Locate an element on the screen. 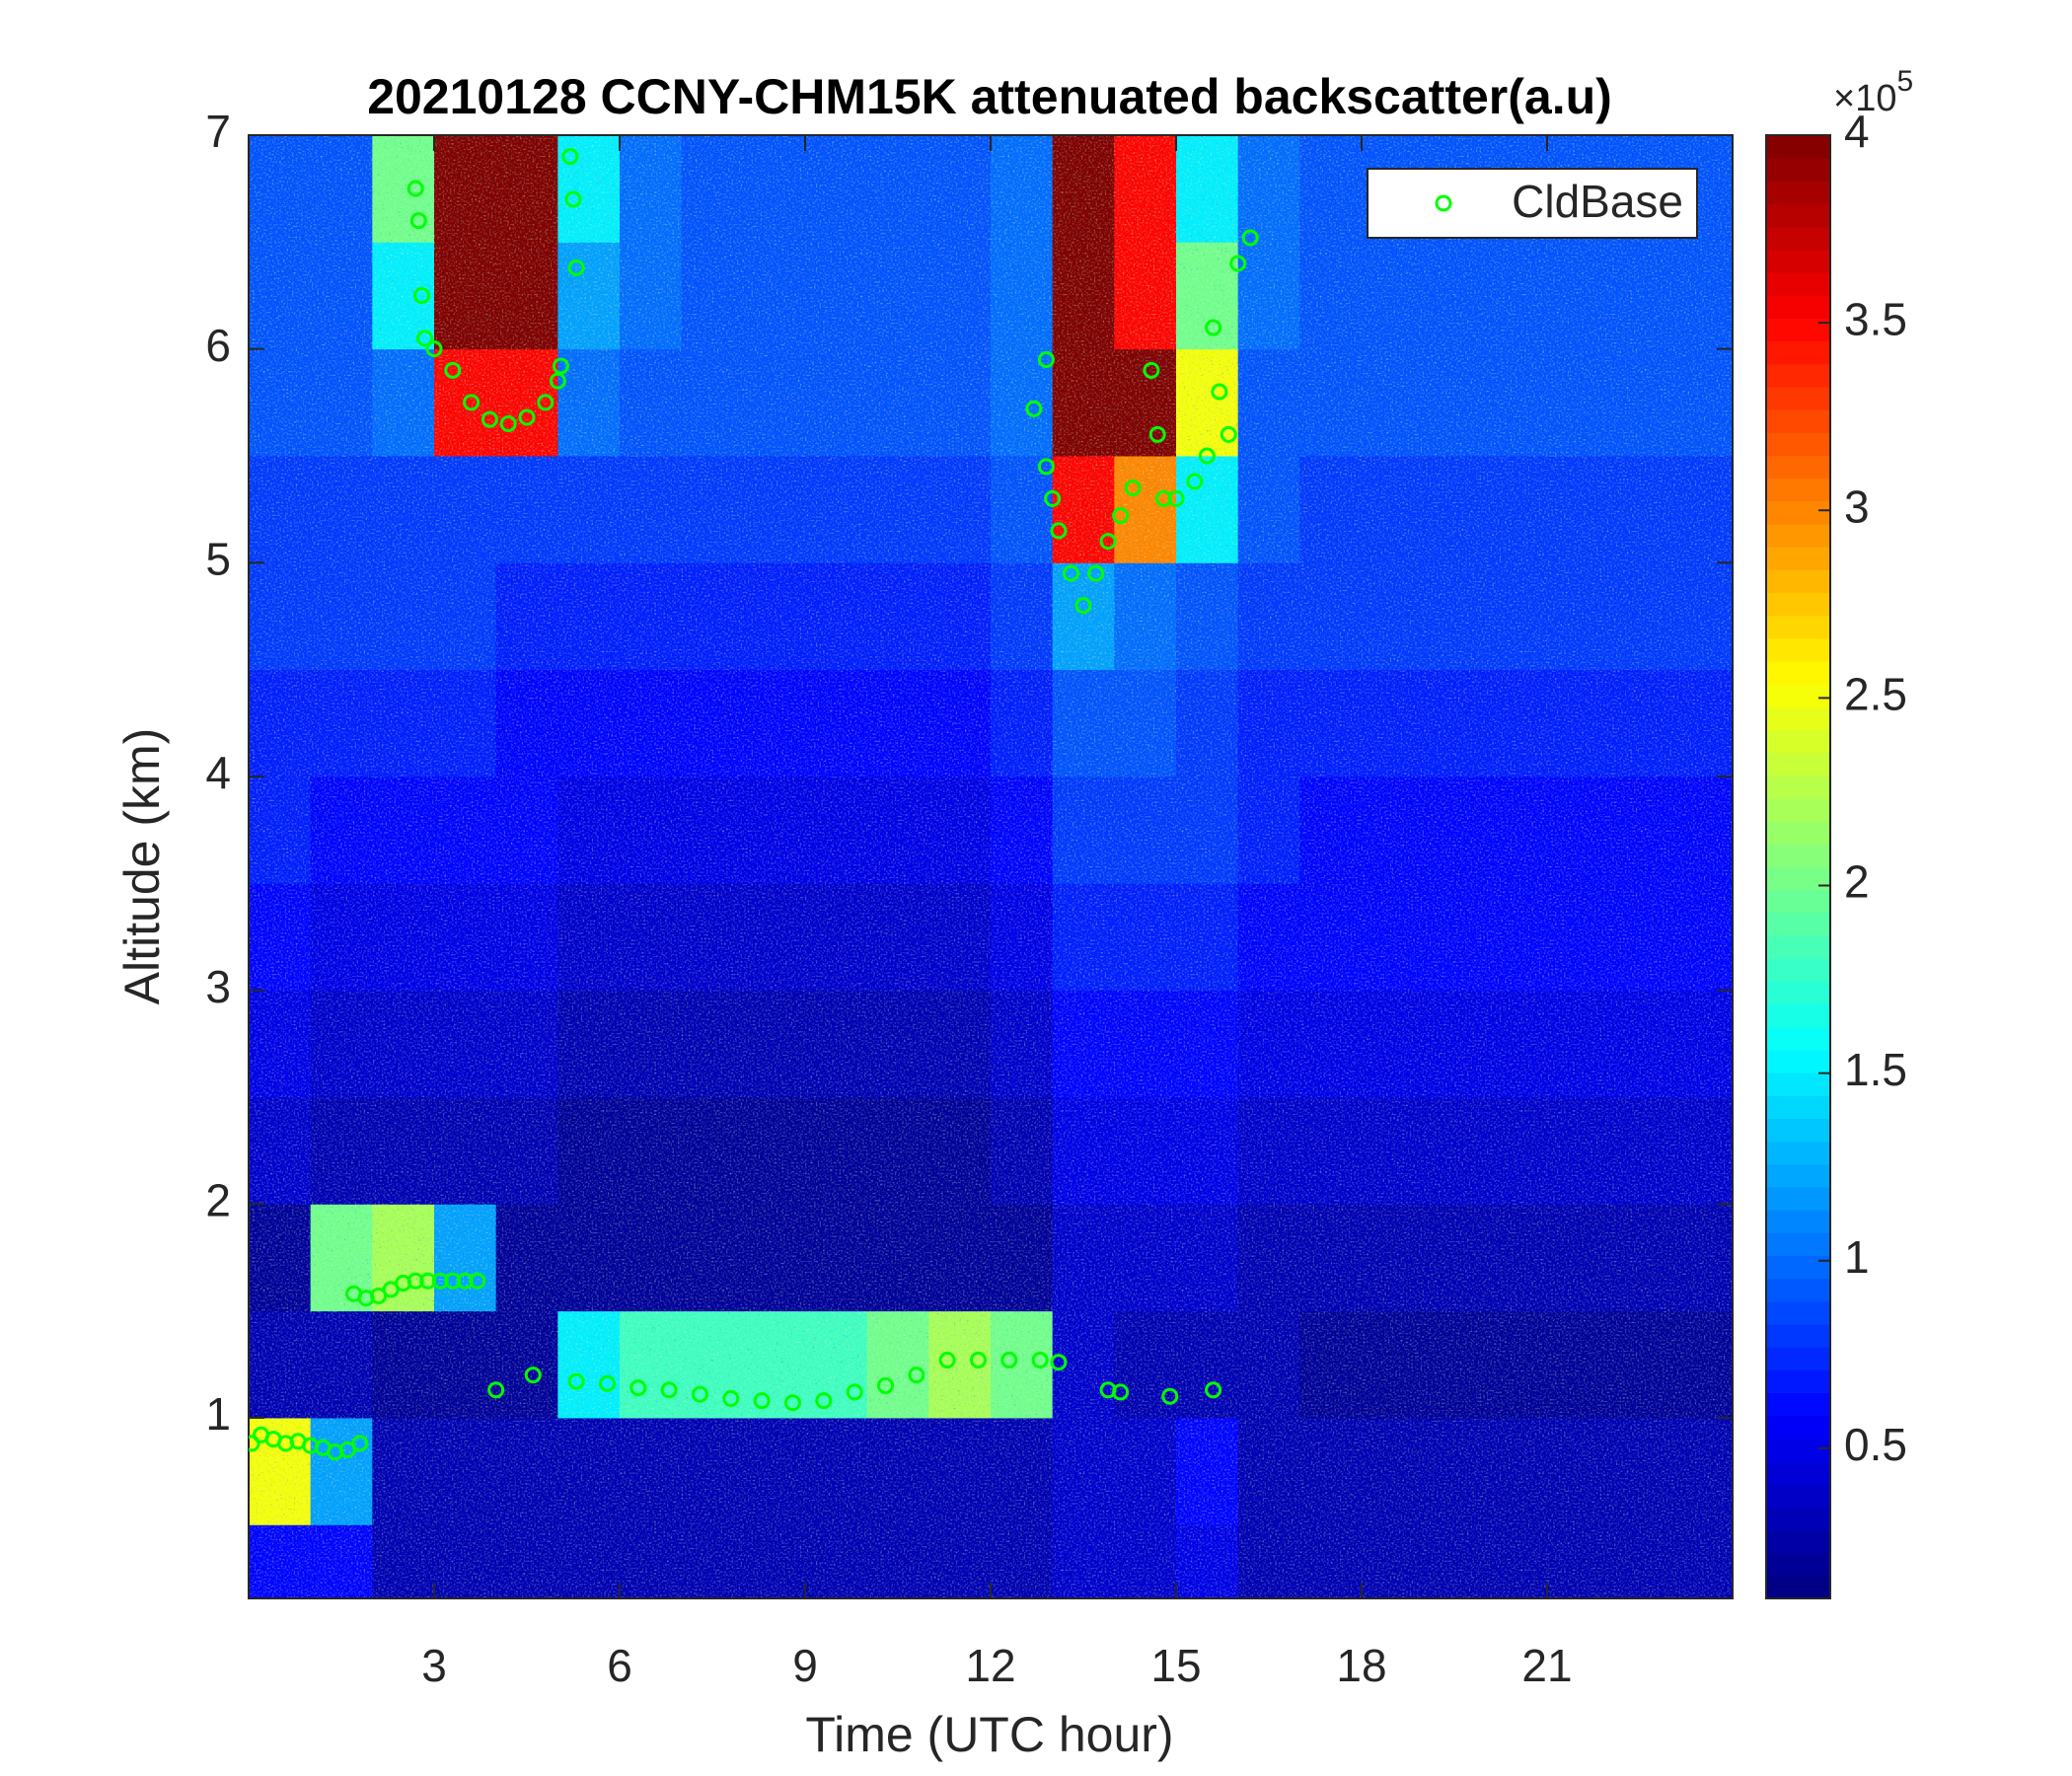  x-tick-label: 3 is located at coordinates (434, 1666).